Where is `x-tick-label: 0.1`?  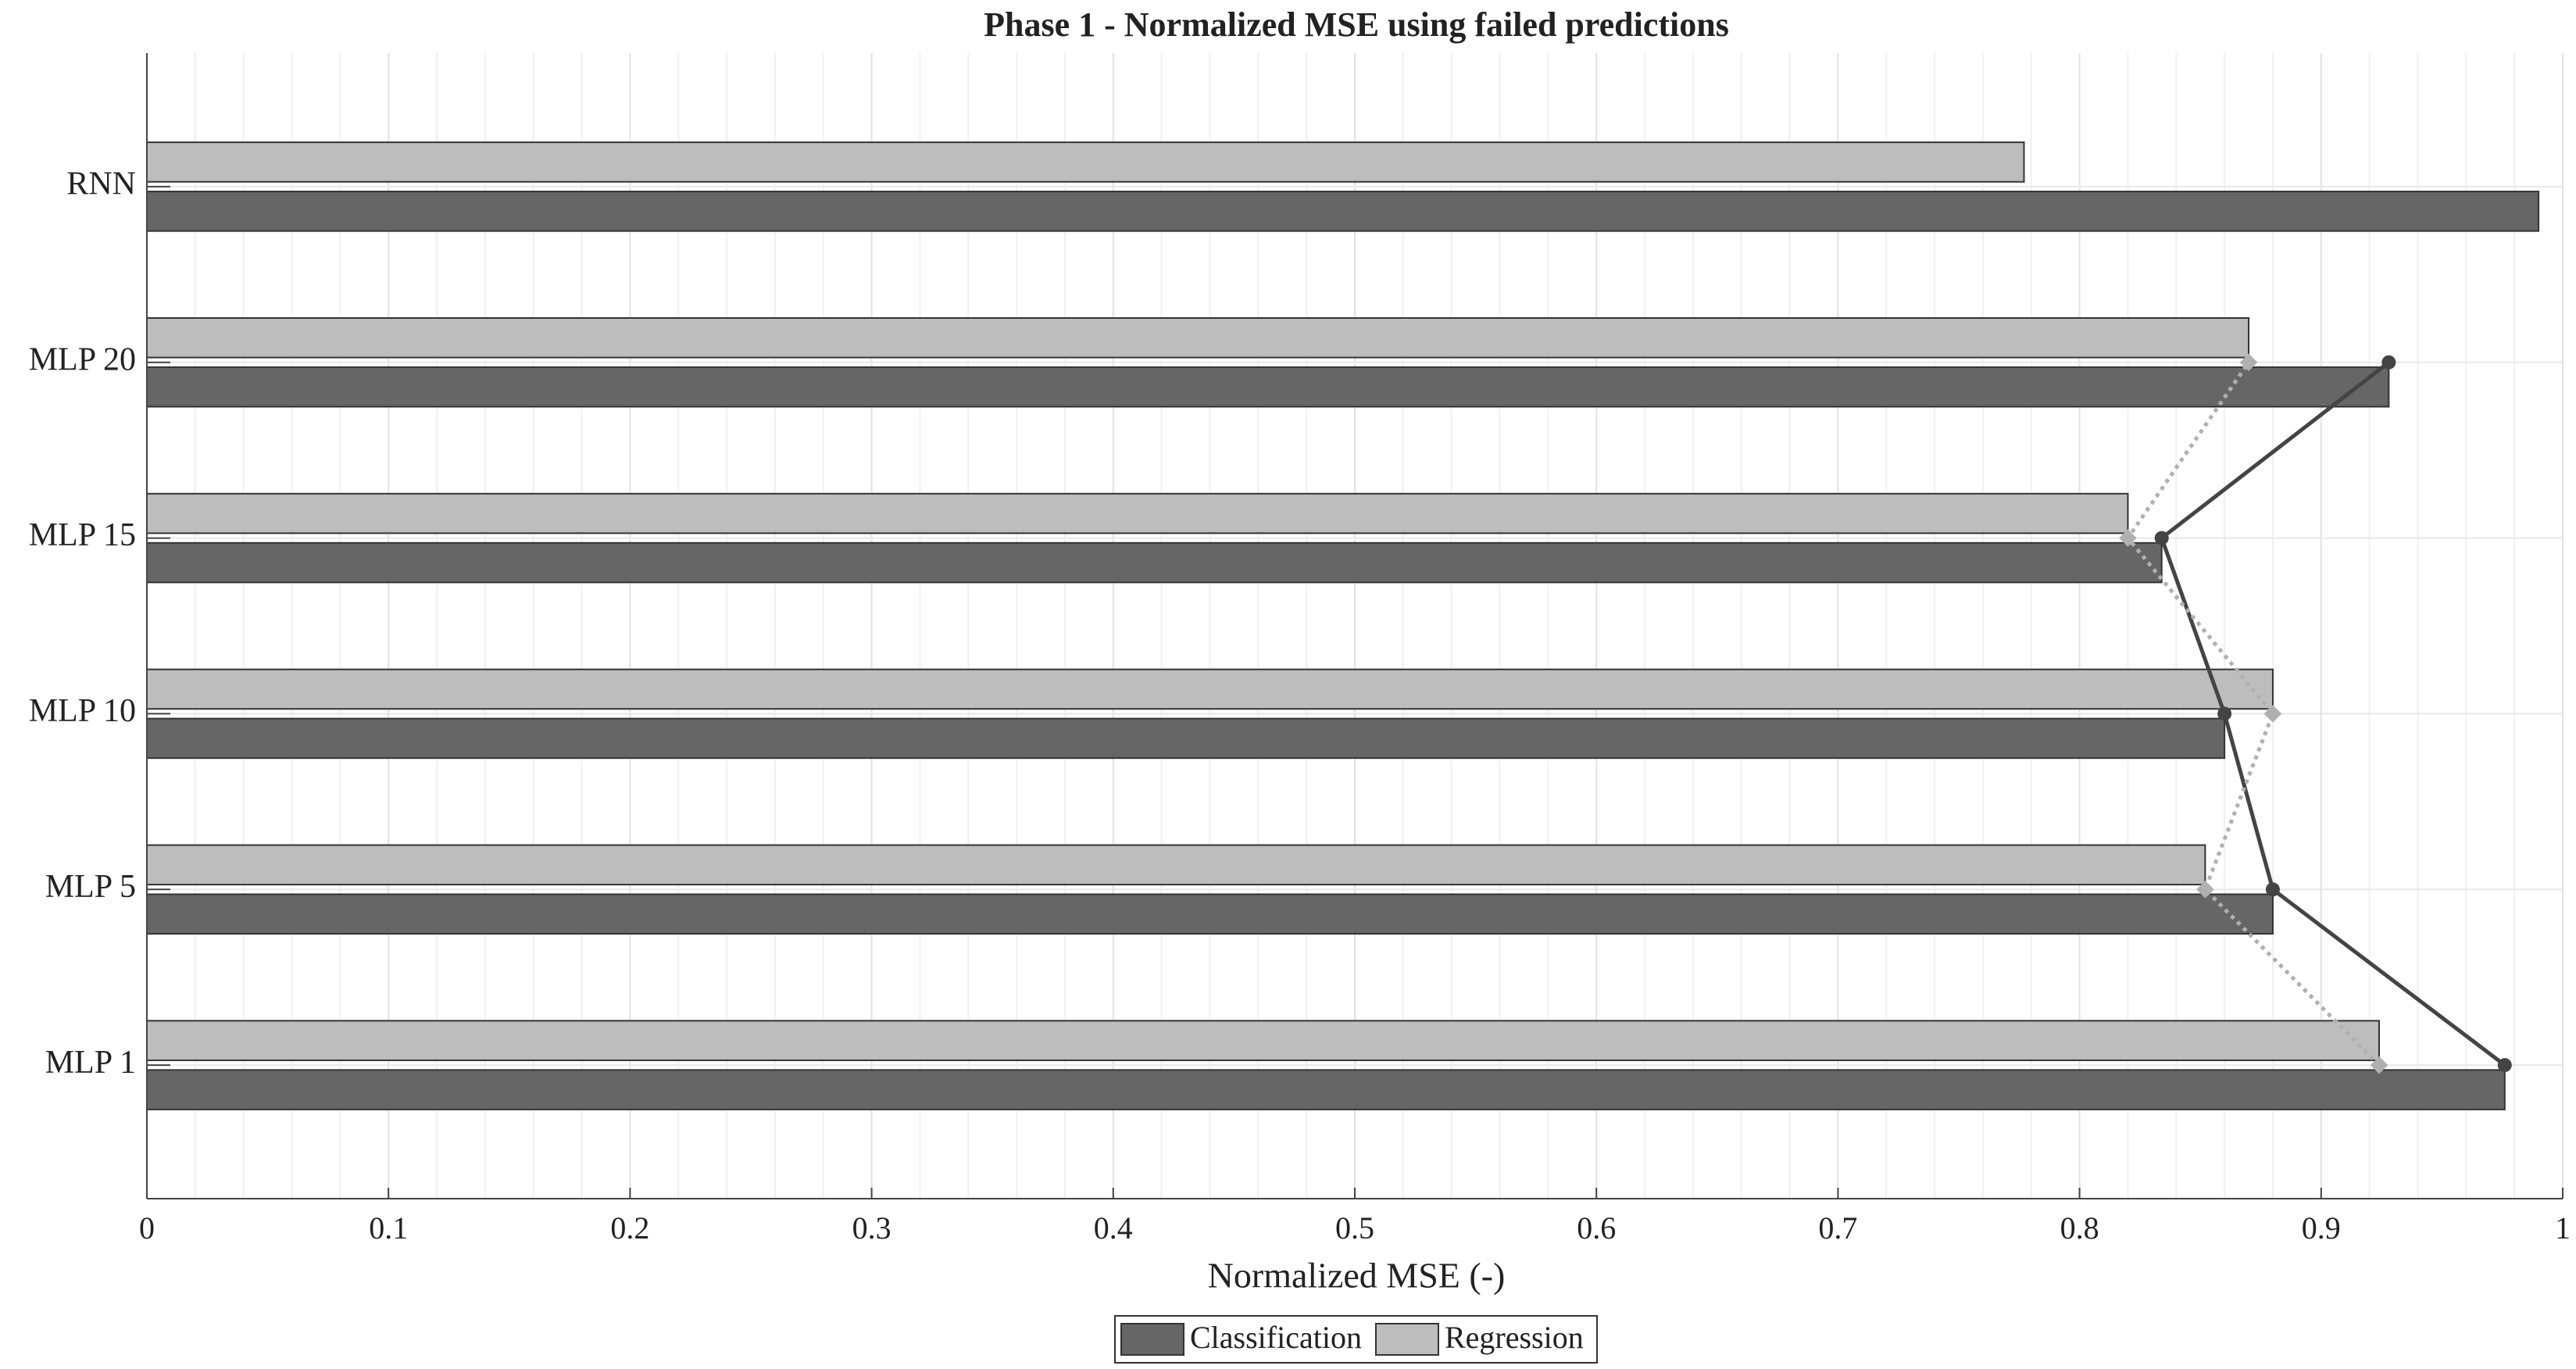
x-tick-label: 0.1 is located at coordinates (388, 1228).